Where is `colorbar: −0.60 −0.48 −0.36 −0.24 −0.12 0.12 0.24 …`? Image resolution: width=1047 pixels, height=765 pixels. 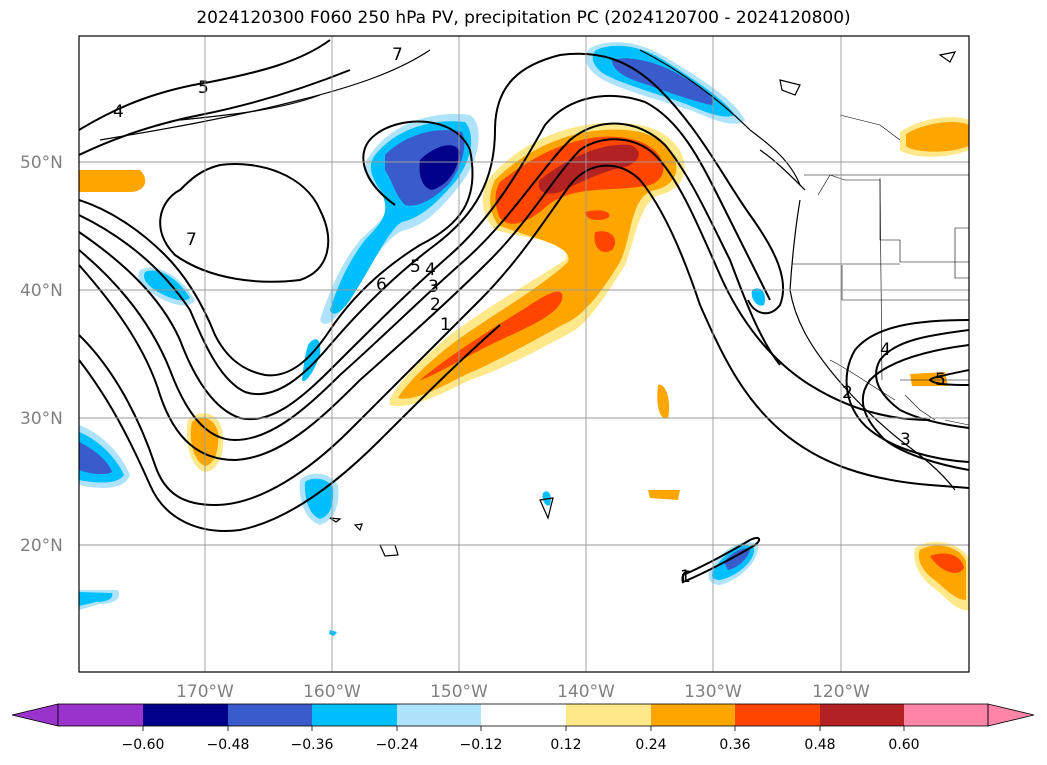
colorbar: −0.60 −0.48 −0.36 −0.24 −0.12 0.12 0.24 … is located at coordinates (523, 728).